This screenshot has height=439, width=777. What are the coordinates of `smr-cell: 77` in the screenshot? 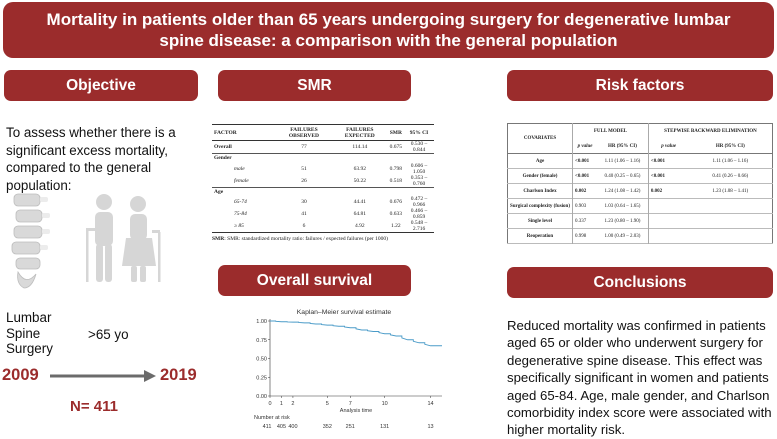 It's located at (304, 147).